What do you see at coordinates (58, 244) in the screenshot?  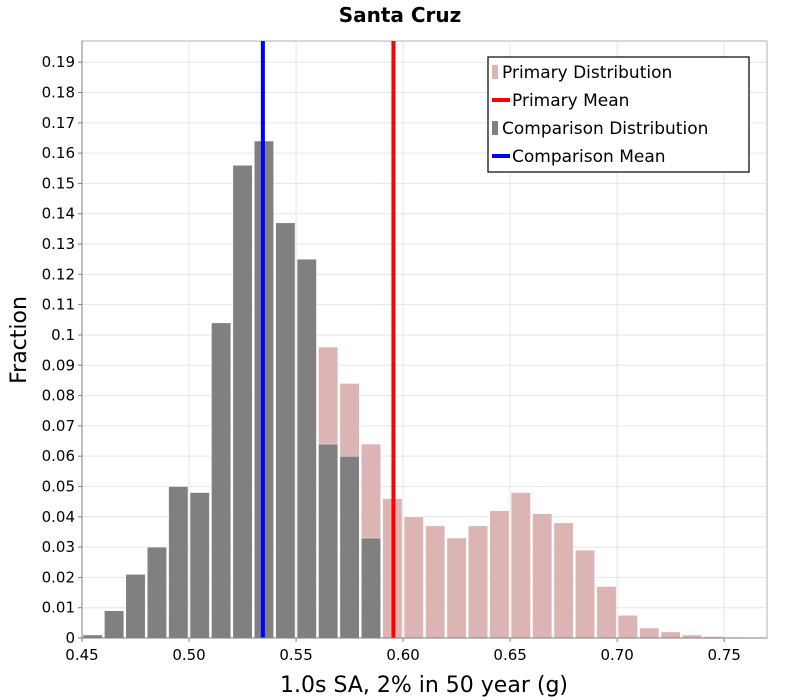 I see `y-tick-label: 0.13` at bounding box center [58, 244].